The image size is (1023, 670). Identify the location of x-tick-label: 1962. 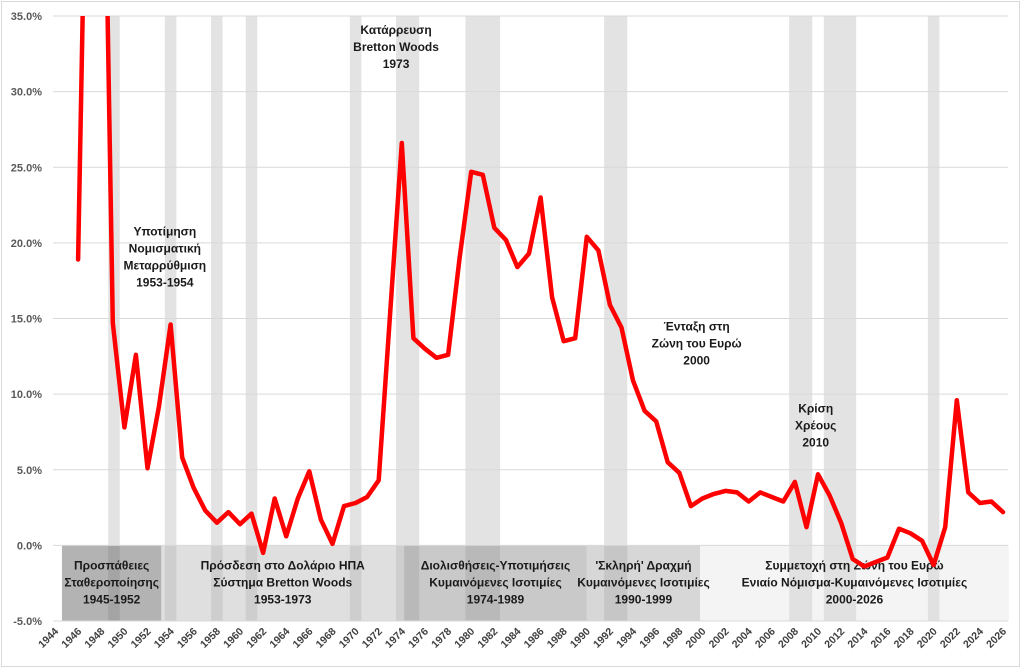
(256, 638).